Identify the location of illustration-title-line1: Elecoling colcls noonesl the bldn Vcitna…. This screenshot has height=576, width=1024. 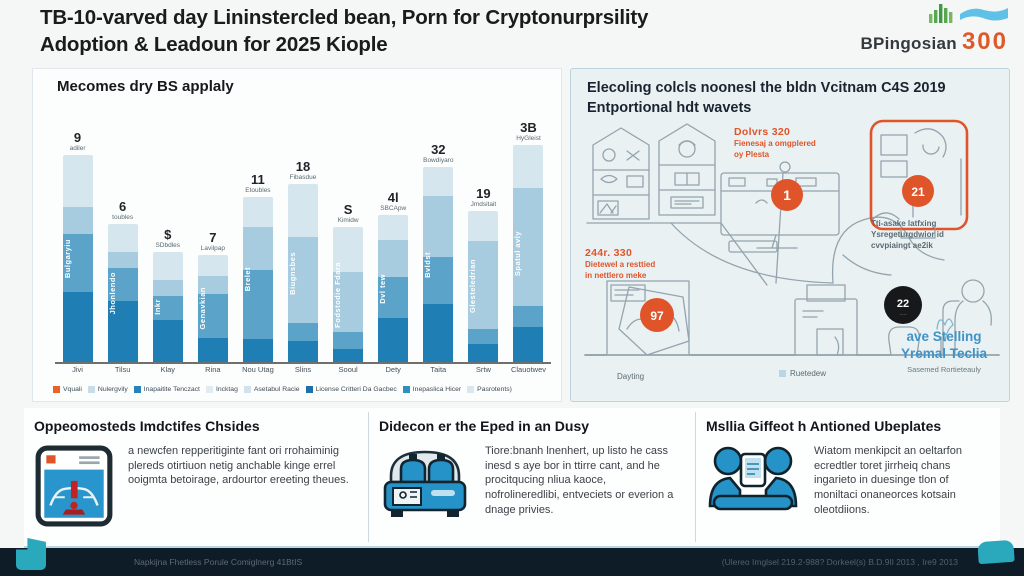
(766, 88).